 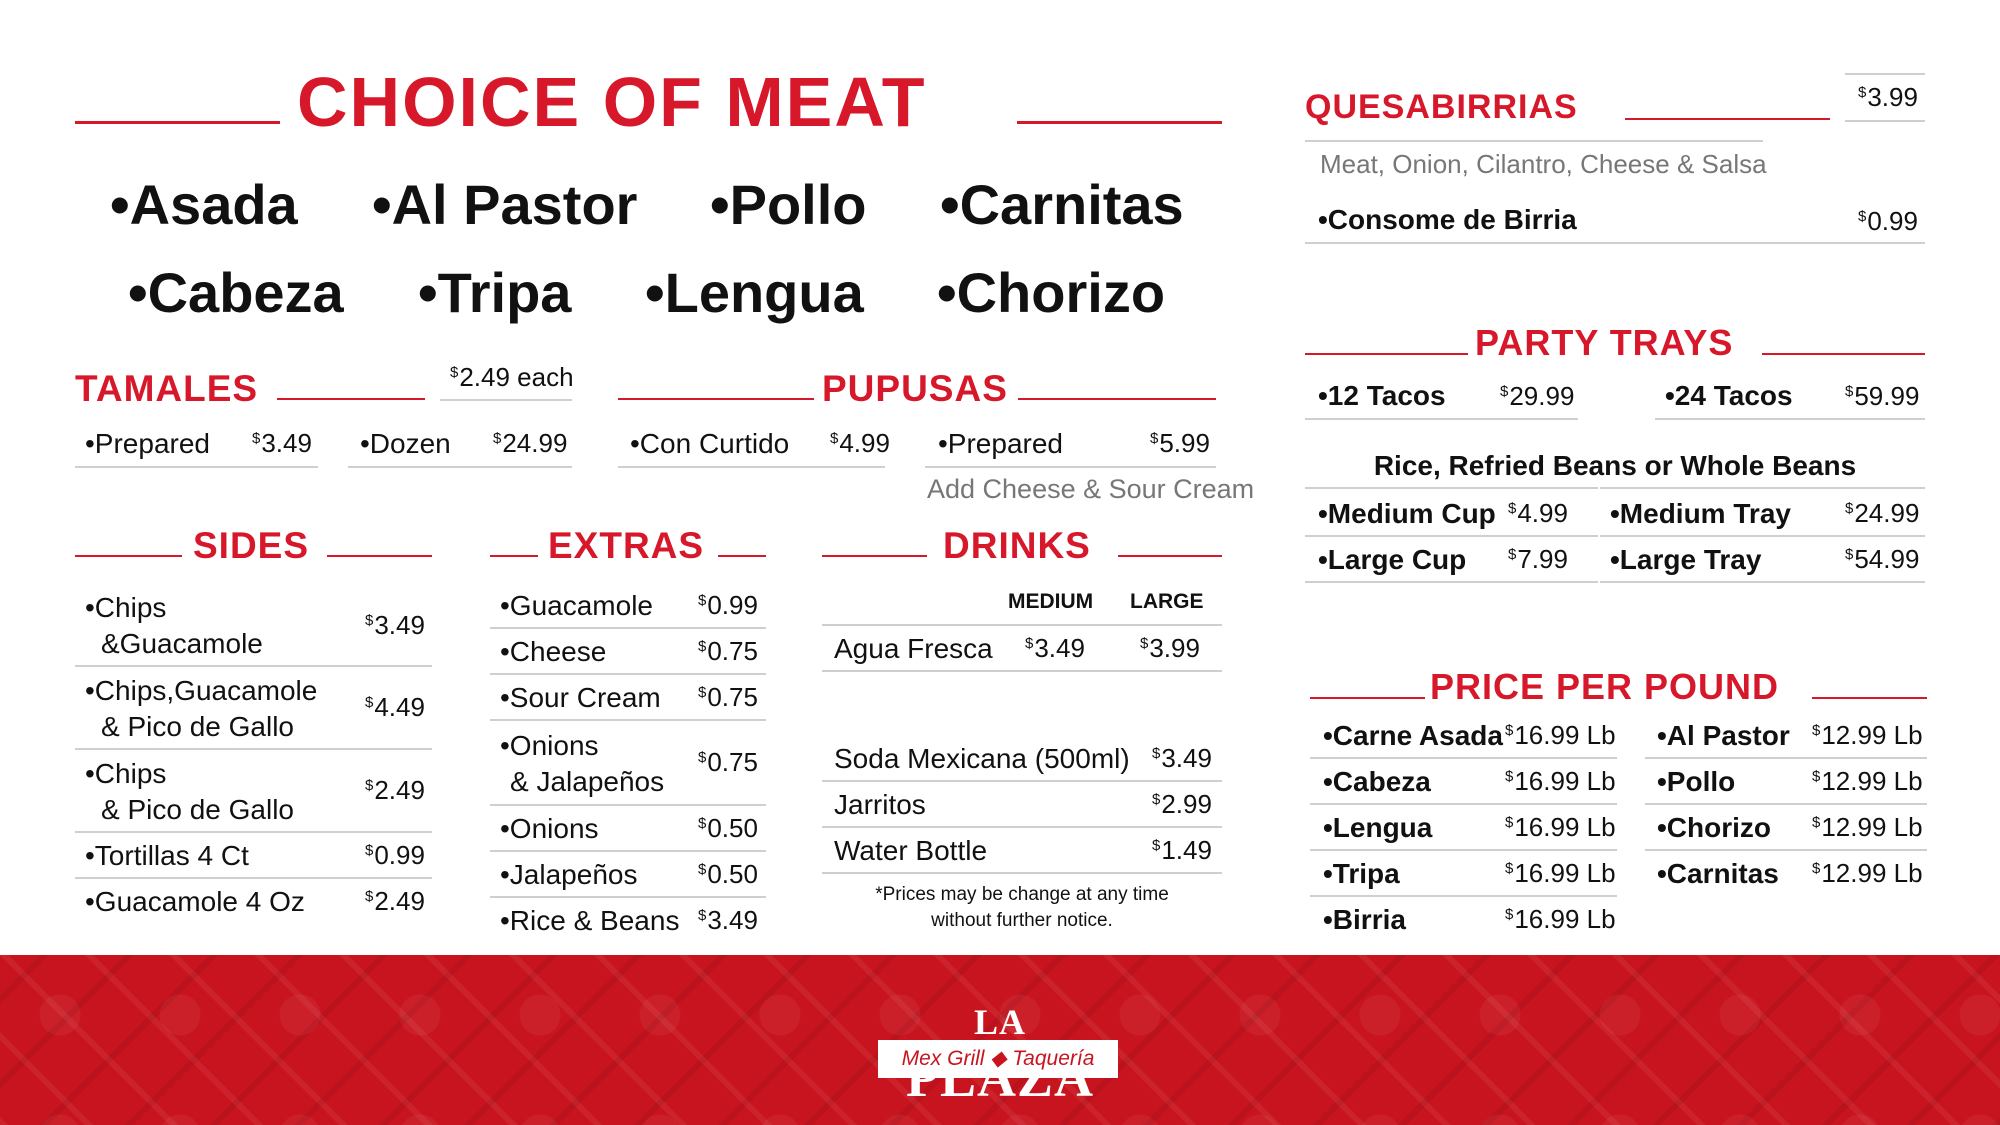 What do you see at coordinates (1382, 395) in the screenshot?
I see `party-12-tacos: •12 Tacos` at bounding box center [1382, 395].